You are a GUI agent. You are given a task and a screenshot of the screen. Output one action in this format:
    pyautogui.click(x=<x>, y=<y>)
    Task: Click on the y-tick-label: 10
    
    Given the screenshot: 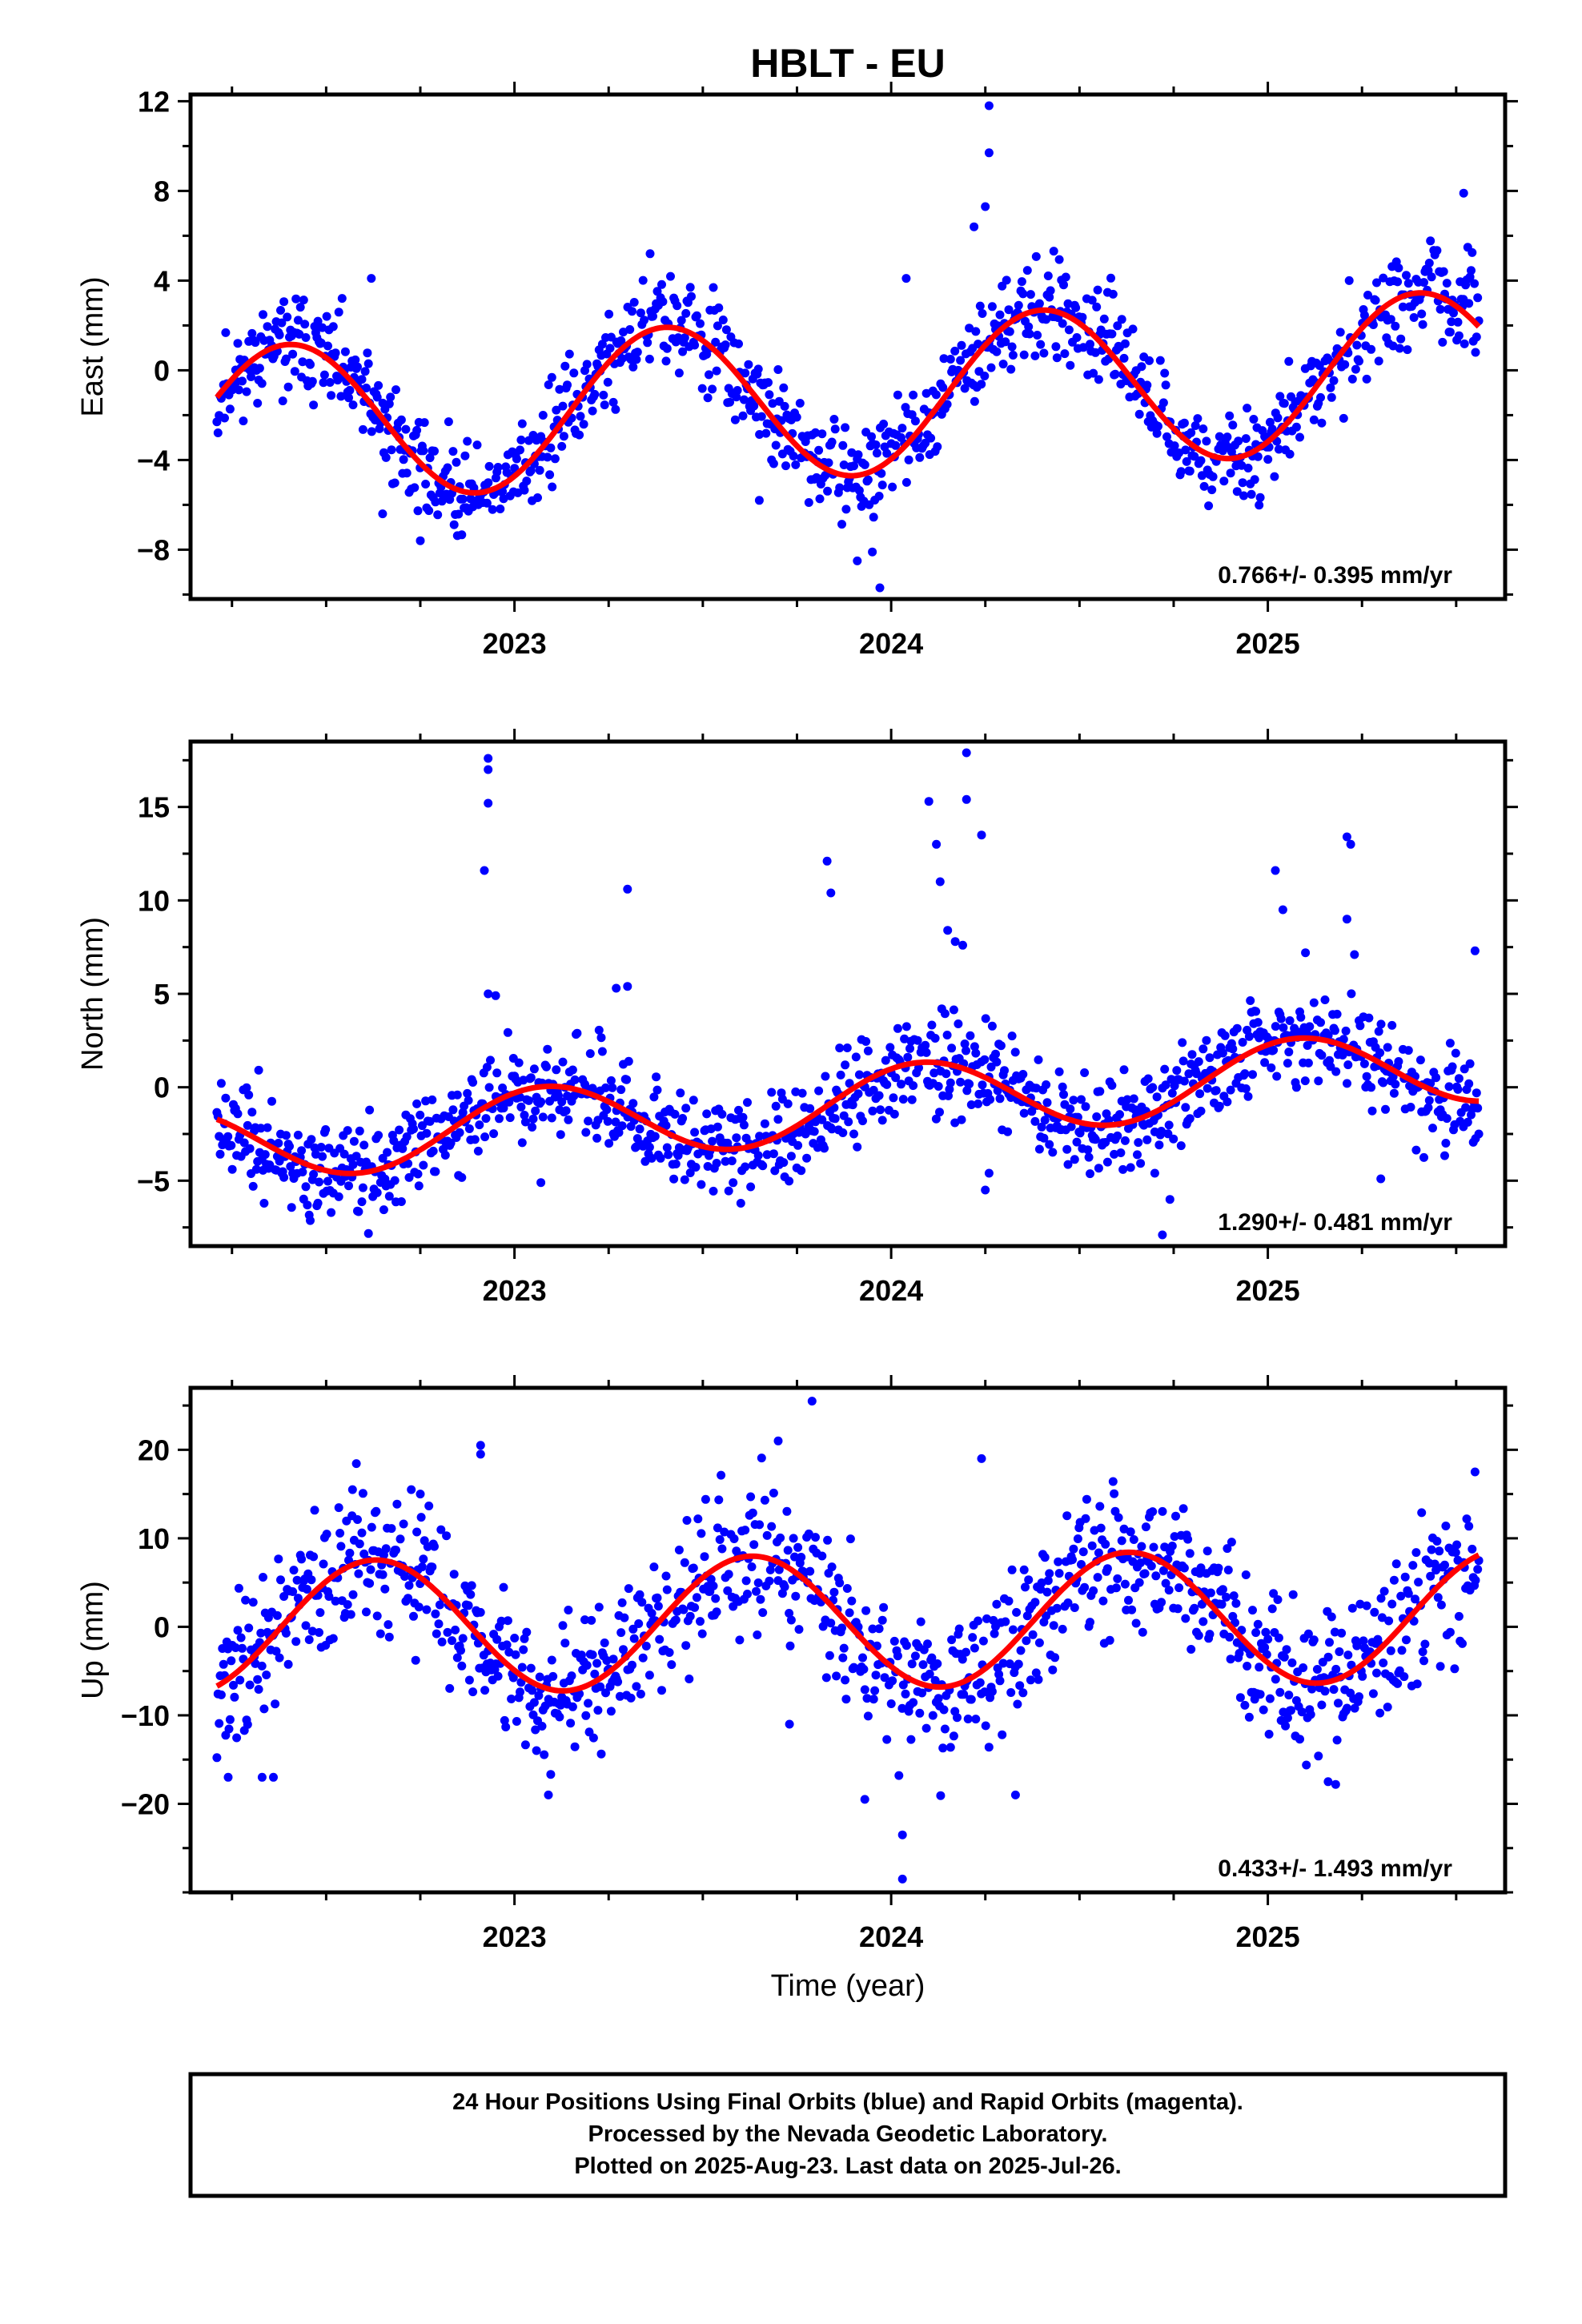 What is the action you would take?
    pyautogui.click(x=154, y=1538)
    